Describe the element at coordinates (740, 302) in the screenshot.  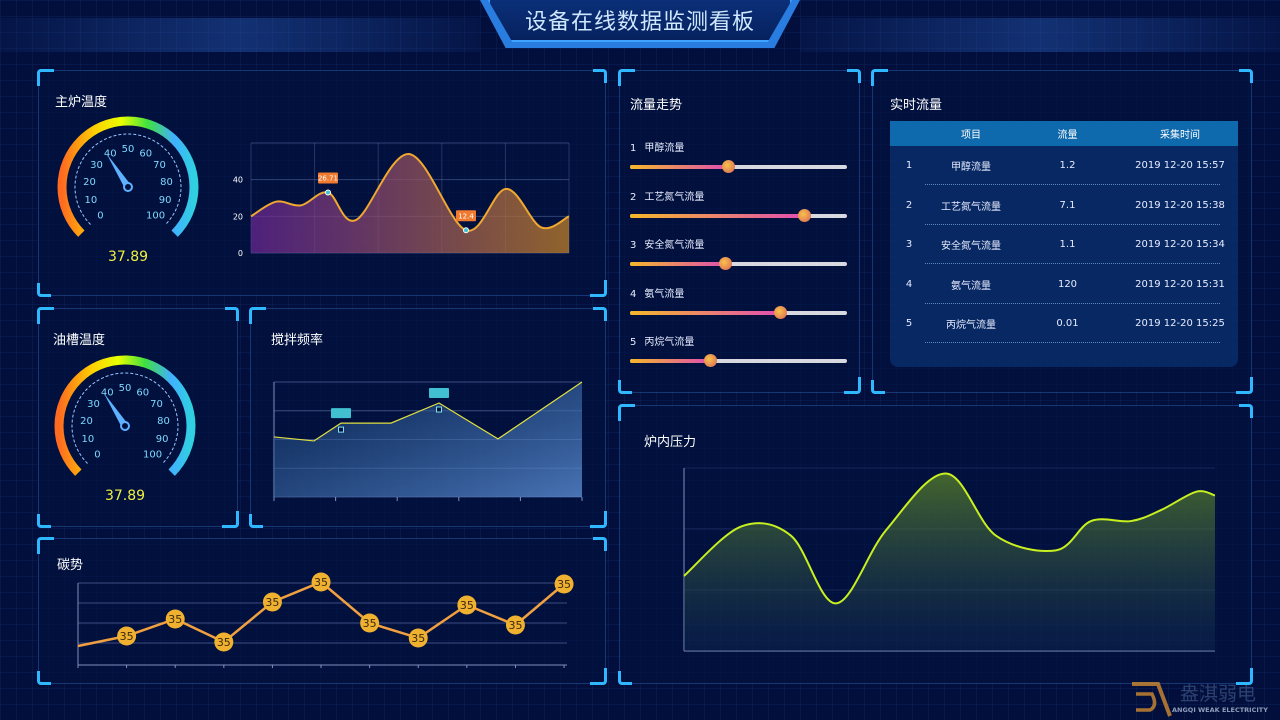
I see `flow-slider-4: 4 氨气流量` at that location.